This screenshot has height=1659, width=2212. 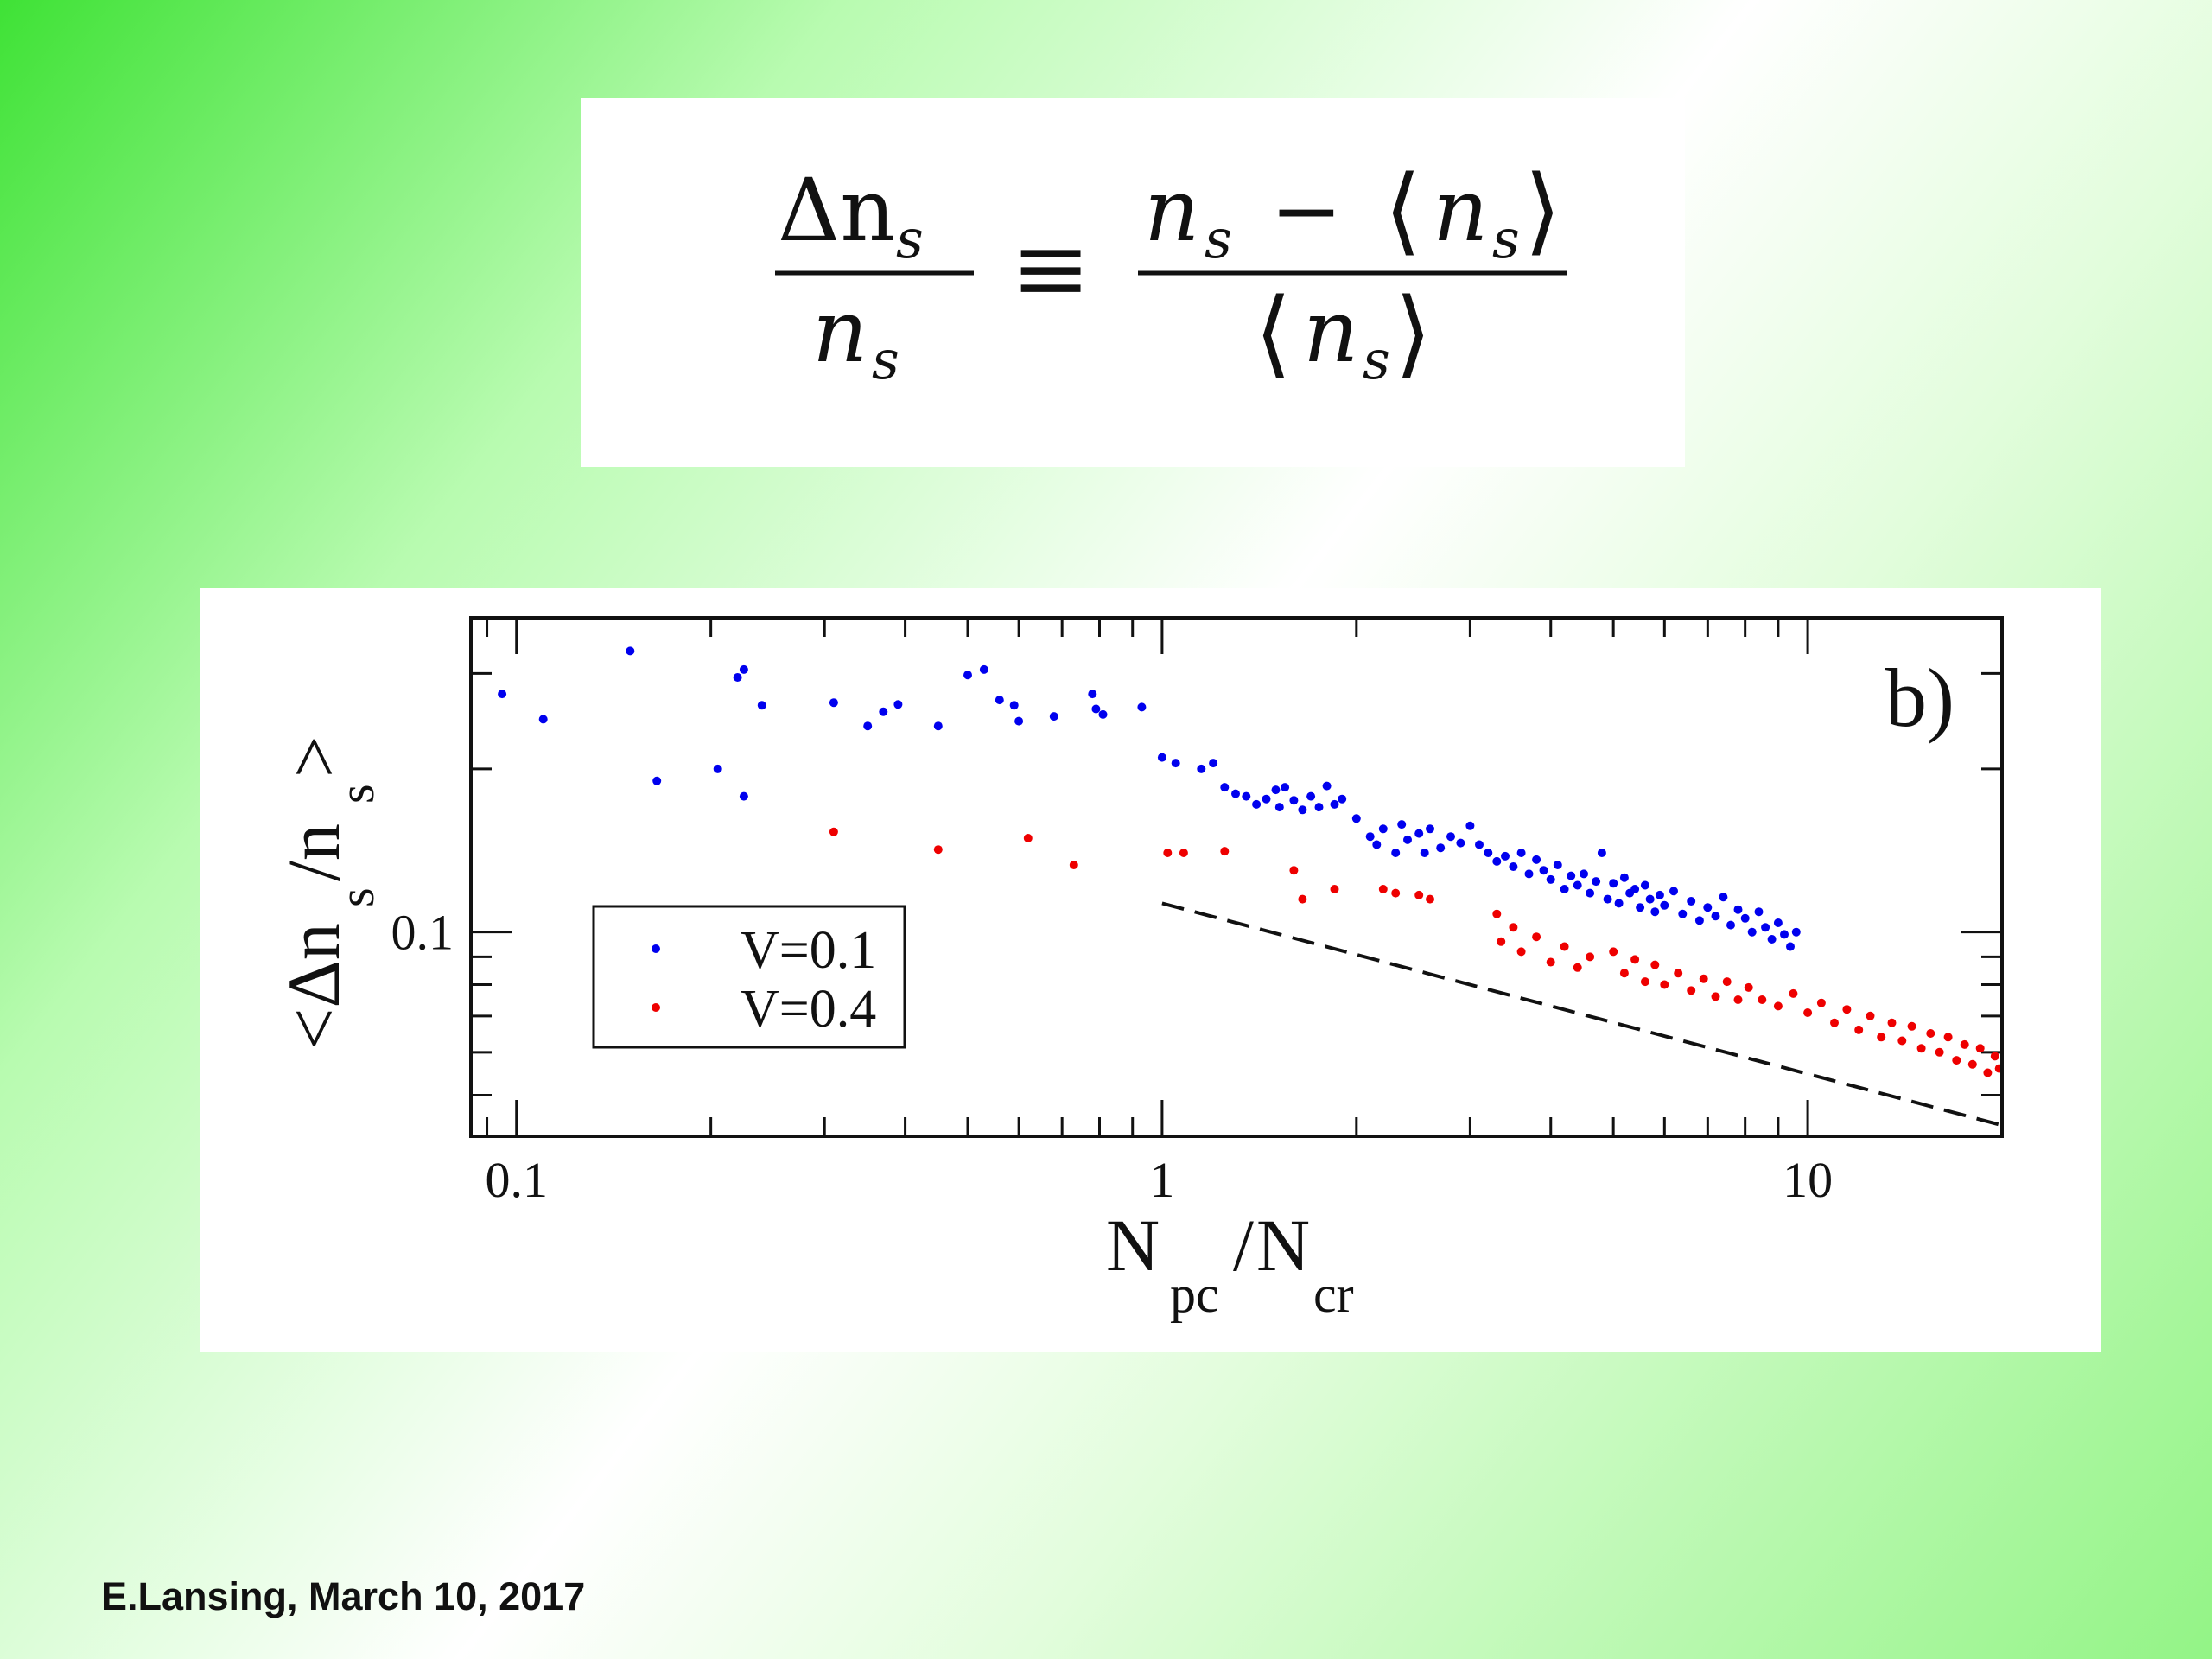 What do you see at coordinates (1460, 210) in the screenshot?
I see `rhs-numerator-avg-var: n` at bounding box center [1460, 210].